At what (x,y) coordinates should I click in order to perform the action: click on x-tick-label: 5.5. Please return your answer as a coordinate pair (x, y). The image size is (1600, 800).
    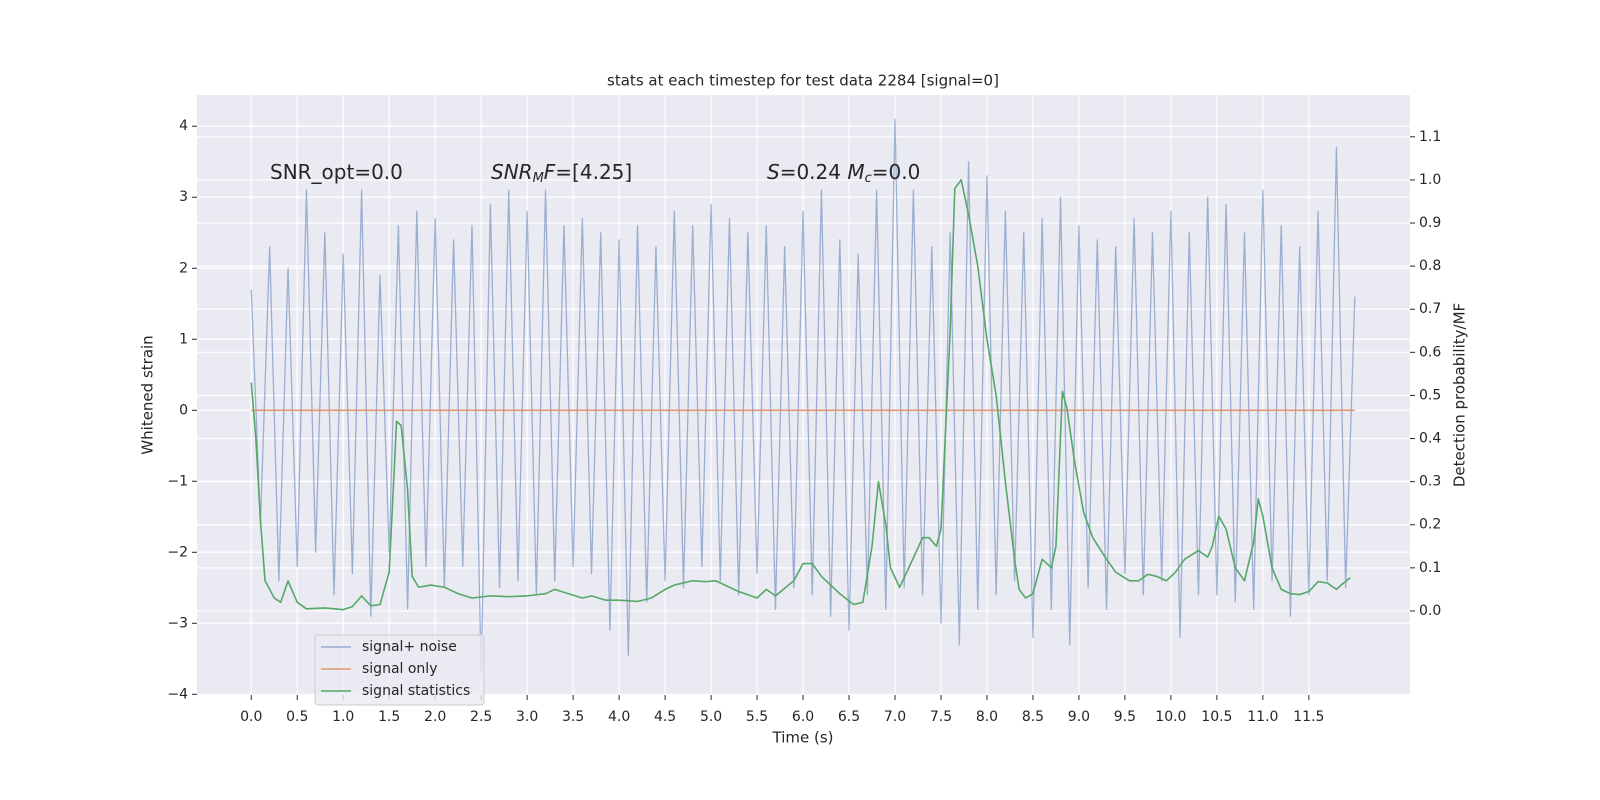
    Looking at the image, I should click on (757, 717).